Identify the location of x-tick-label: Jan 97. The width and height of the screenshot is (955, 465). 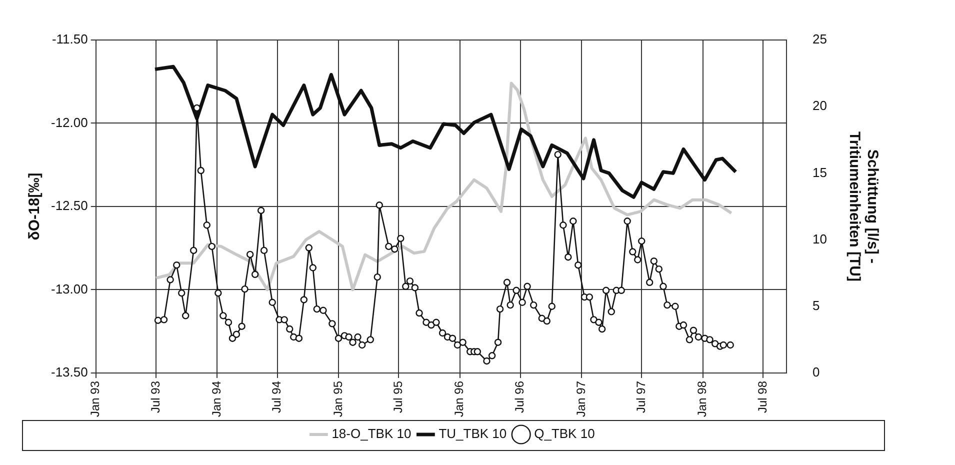
(581, 398).